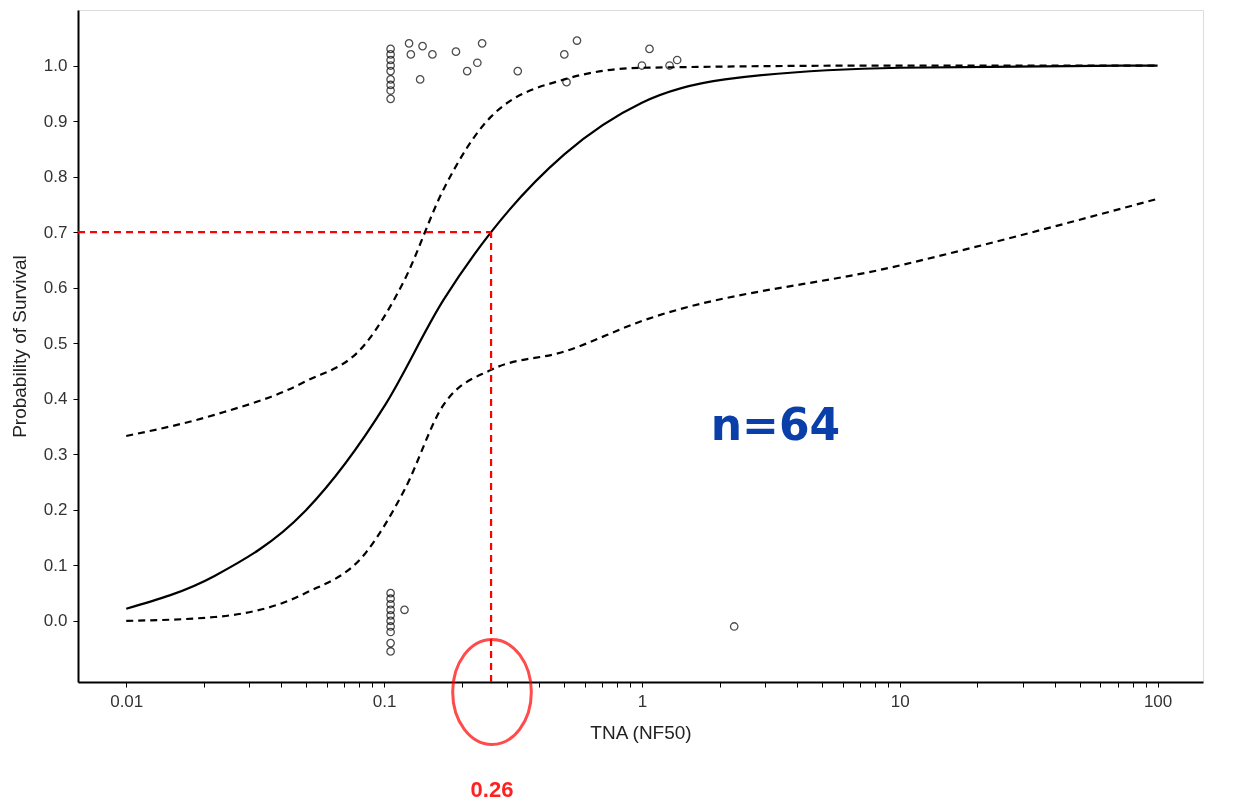 This screenshot has height=807, width=1248. Describe the element at coordinates (55, 121) in the screenshot. I see `y-tick-label: 0.9` at that location.